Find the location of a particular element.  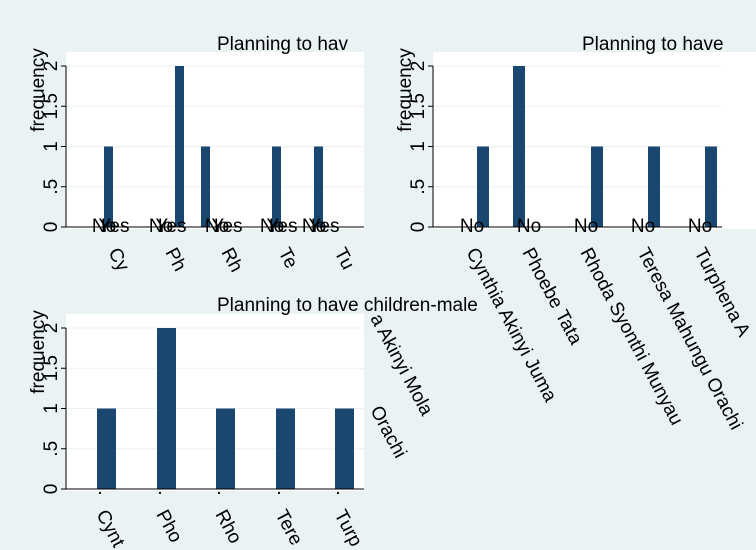

group-labels-2: No No No No No is located at coordinates (586, 226).